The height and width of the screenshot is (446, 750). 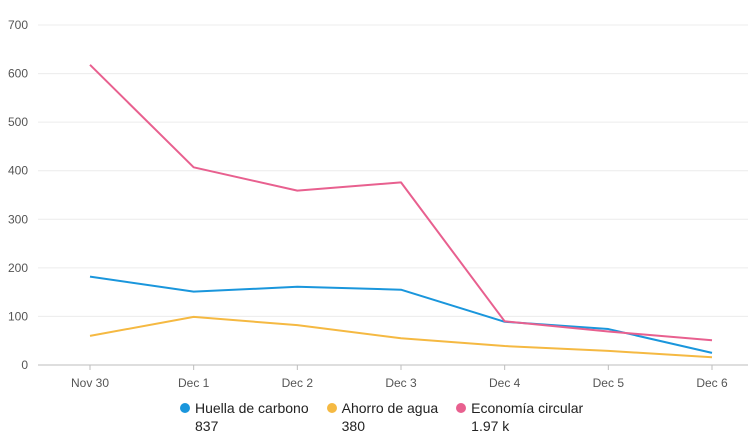 What do you see at coordinates (18, 74) in the screenshot?
I see `y-tick-label: 600` at bounding box center [18, 74].